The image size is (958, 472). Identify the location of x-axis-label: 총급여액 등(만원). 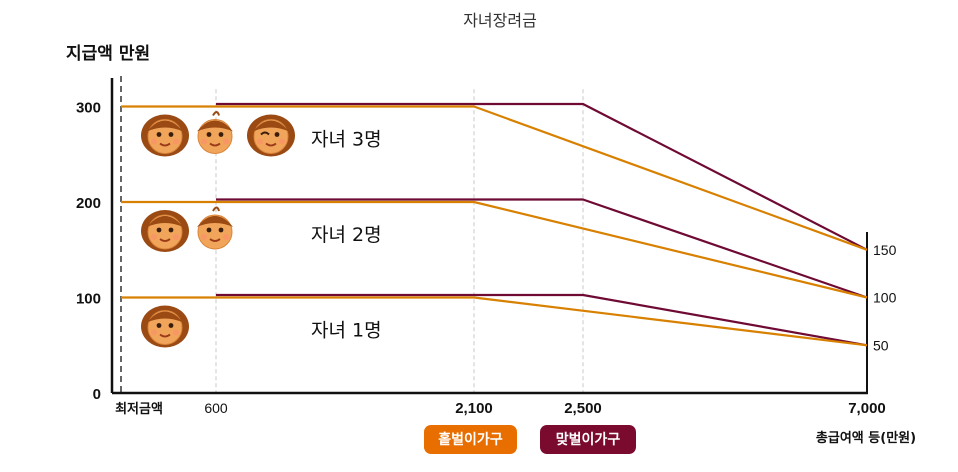
(866, 438).